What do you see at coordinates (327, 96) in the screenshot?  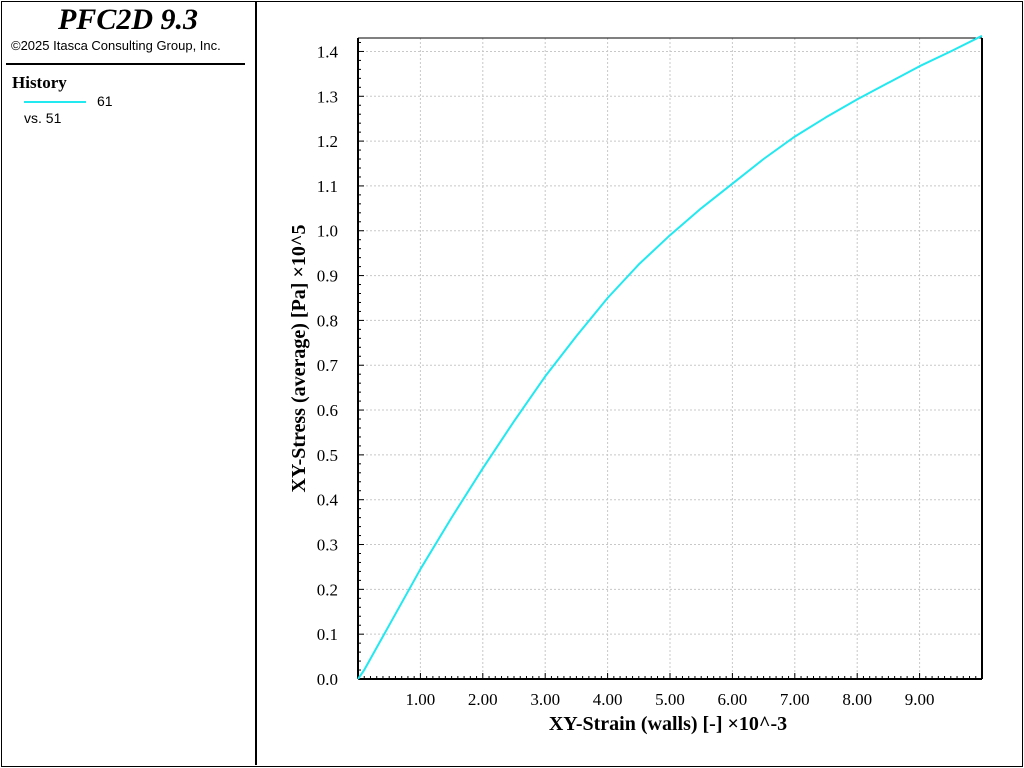 I see `y-tick-label: 1.3` at bounding box center [327, 96].